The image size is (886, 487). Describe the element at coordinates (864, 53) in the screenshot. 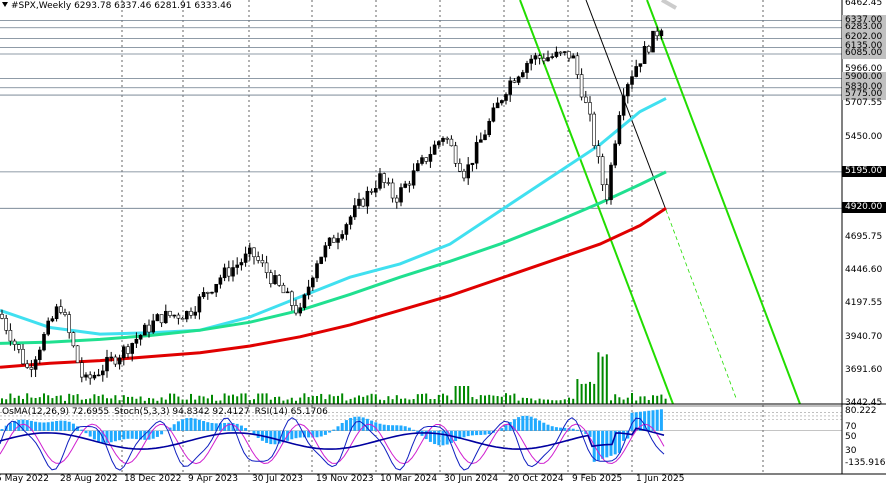

I see `price-tick-label: 6085.00` at that location.